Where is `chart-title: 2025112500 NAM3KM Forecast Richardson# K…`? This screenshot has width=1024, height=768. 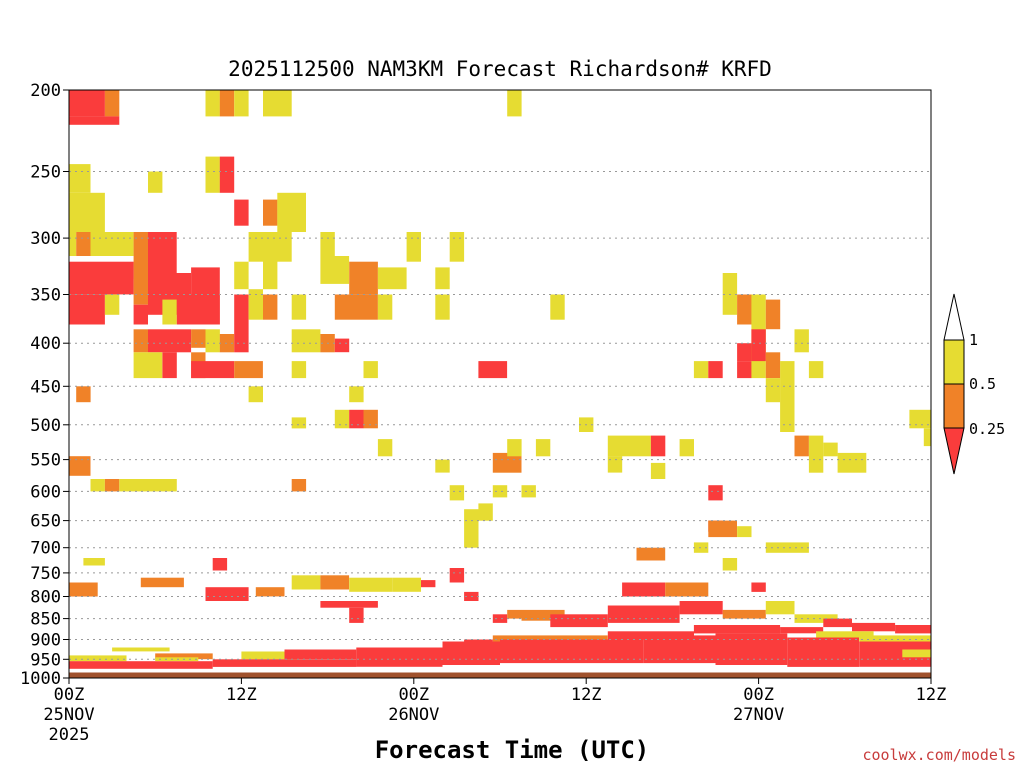 chart-title: 2025112500 NAM3KM Forecast Richardson# K… is located at coordinates (500, 69).